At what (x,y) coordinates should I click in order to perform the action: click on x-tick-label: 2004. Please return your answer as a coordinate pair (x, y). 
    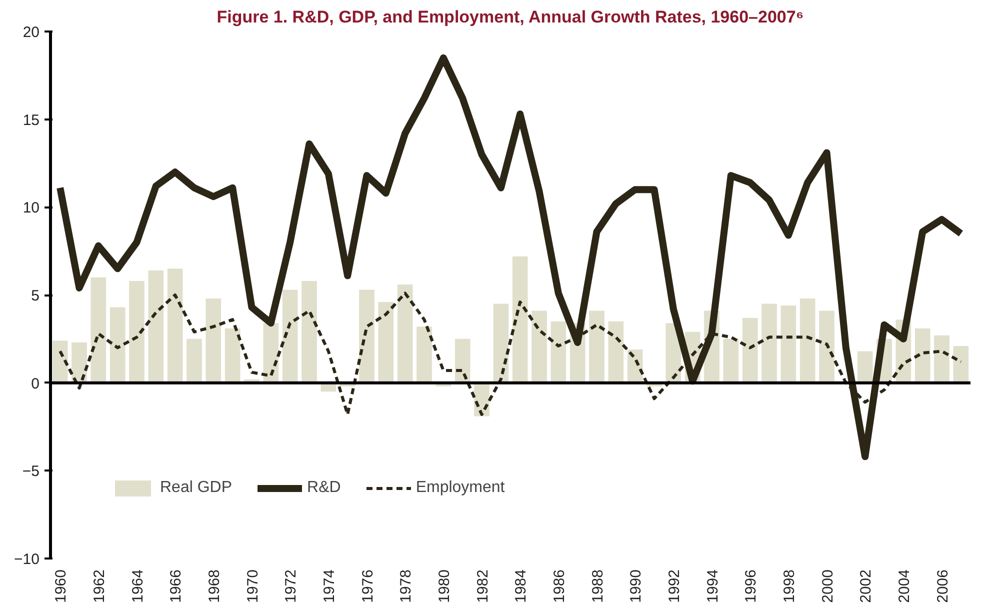
    Looking at the image, I should click on (904, 586).